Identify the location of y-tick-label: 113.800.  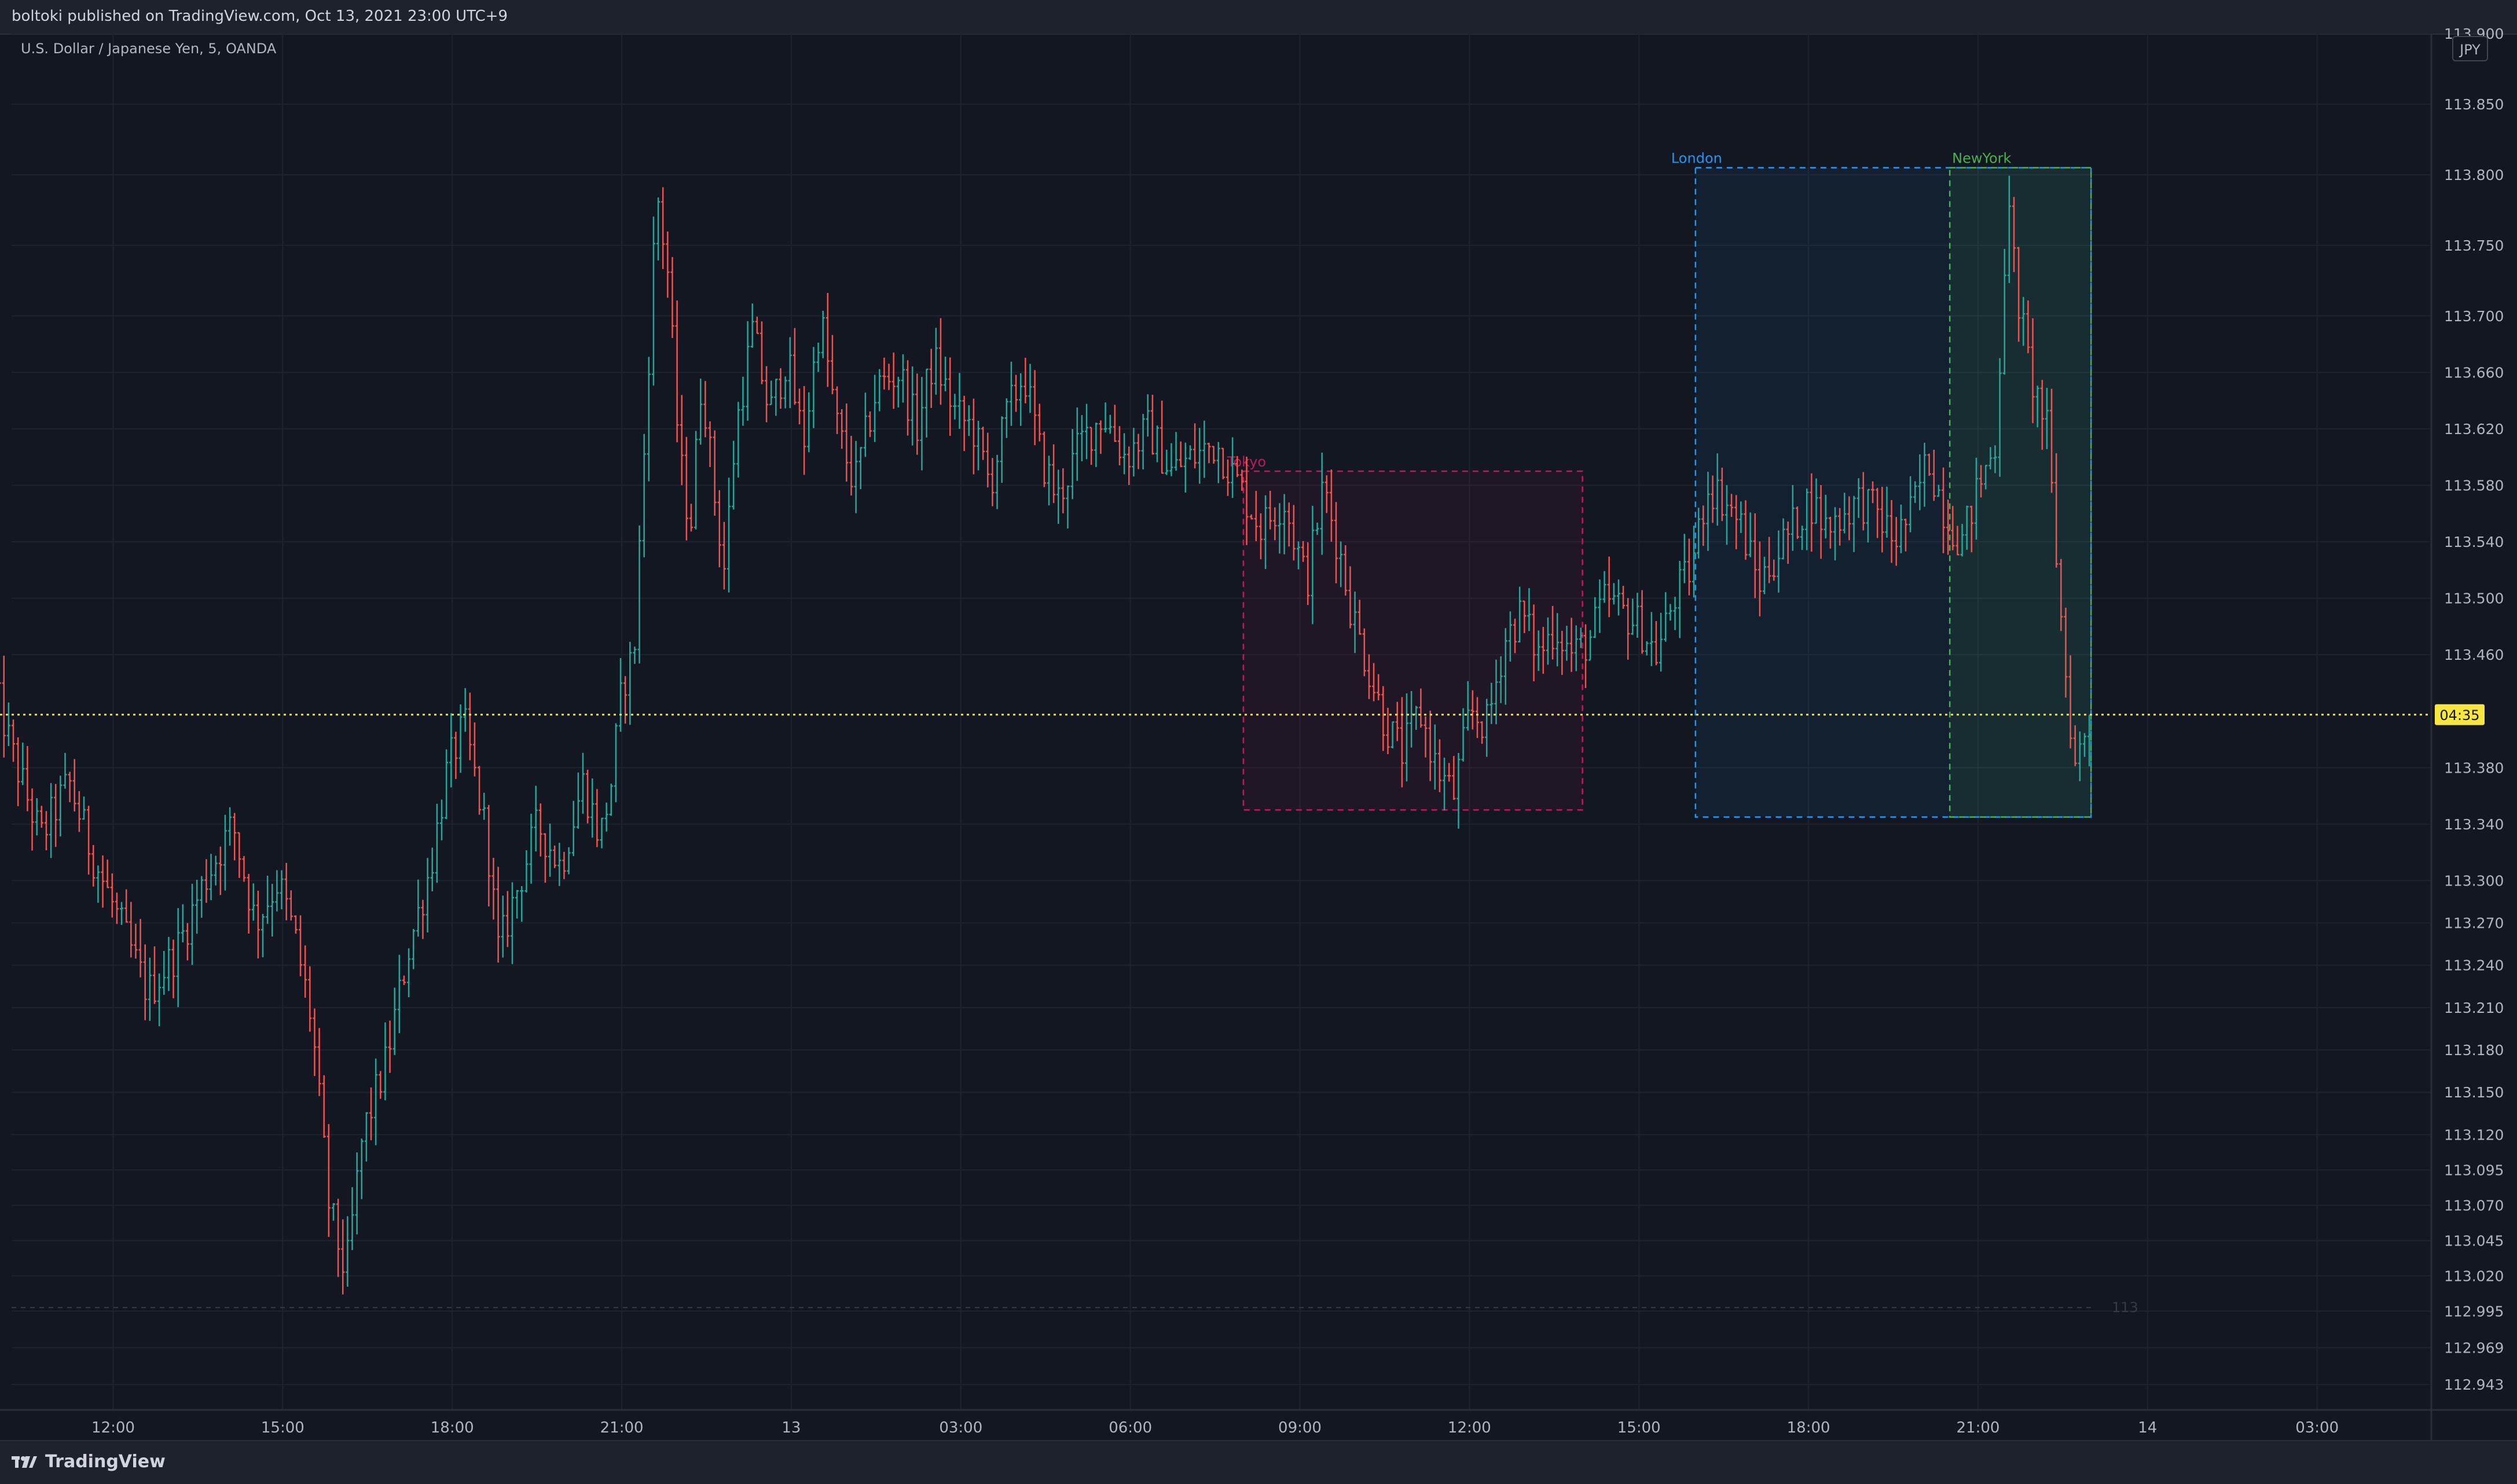
(2474, 175).